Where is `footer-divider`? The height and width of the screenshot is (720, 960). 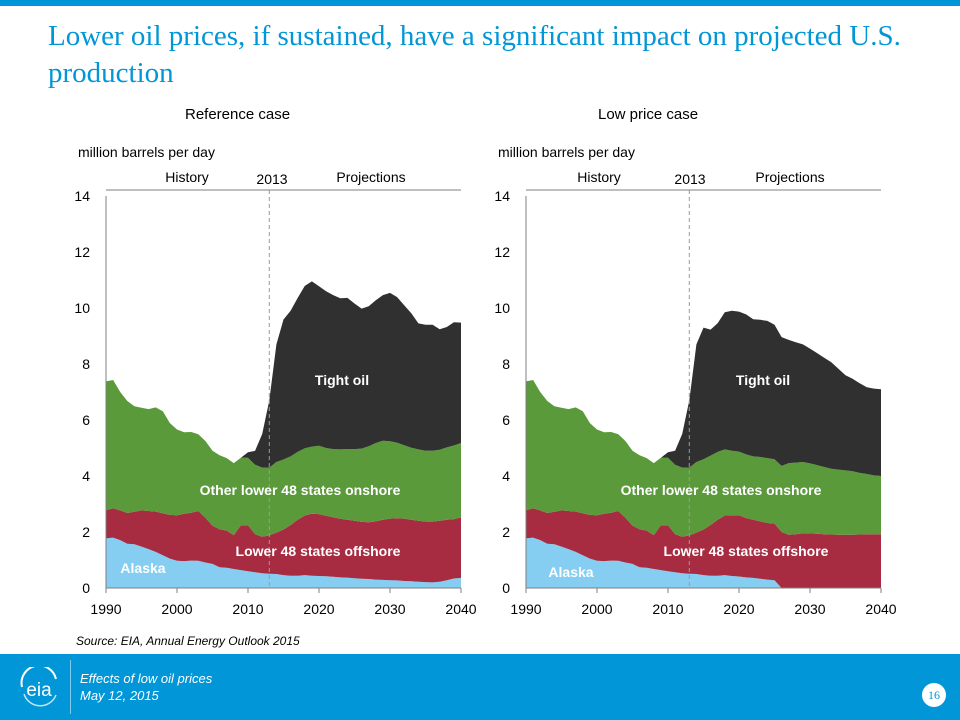 footer-divider is located at coordinates (70, 687).